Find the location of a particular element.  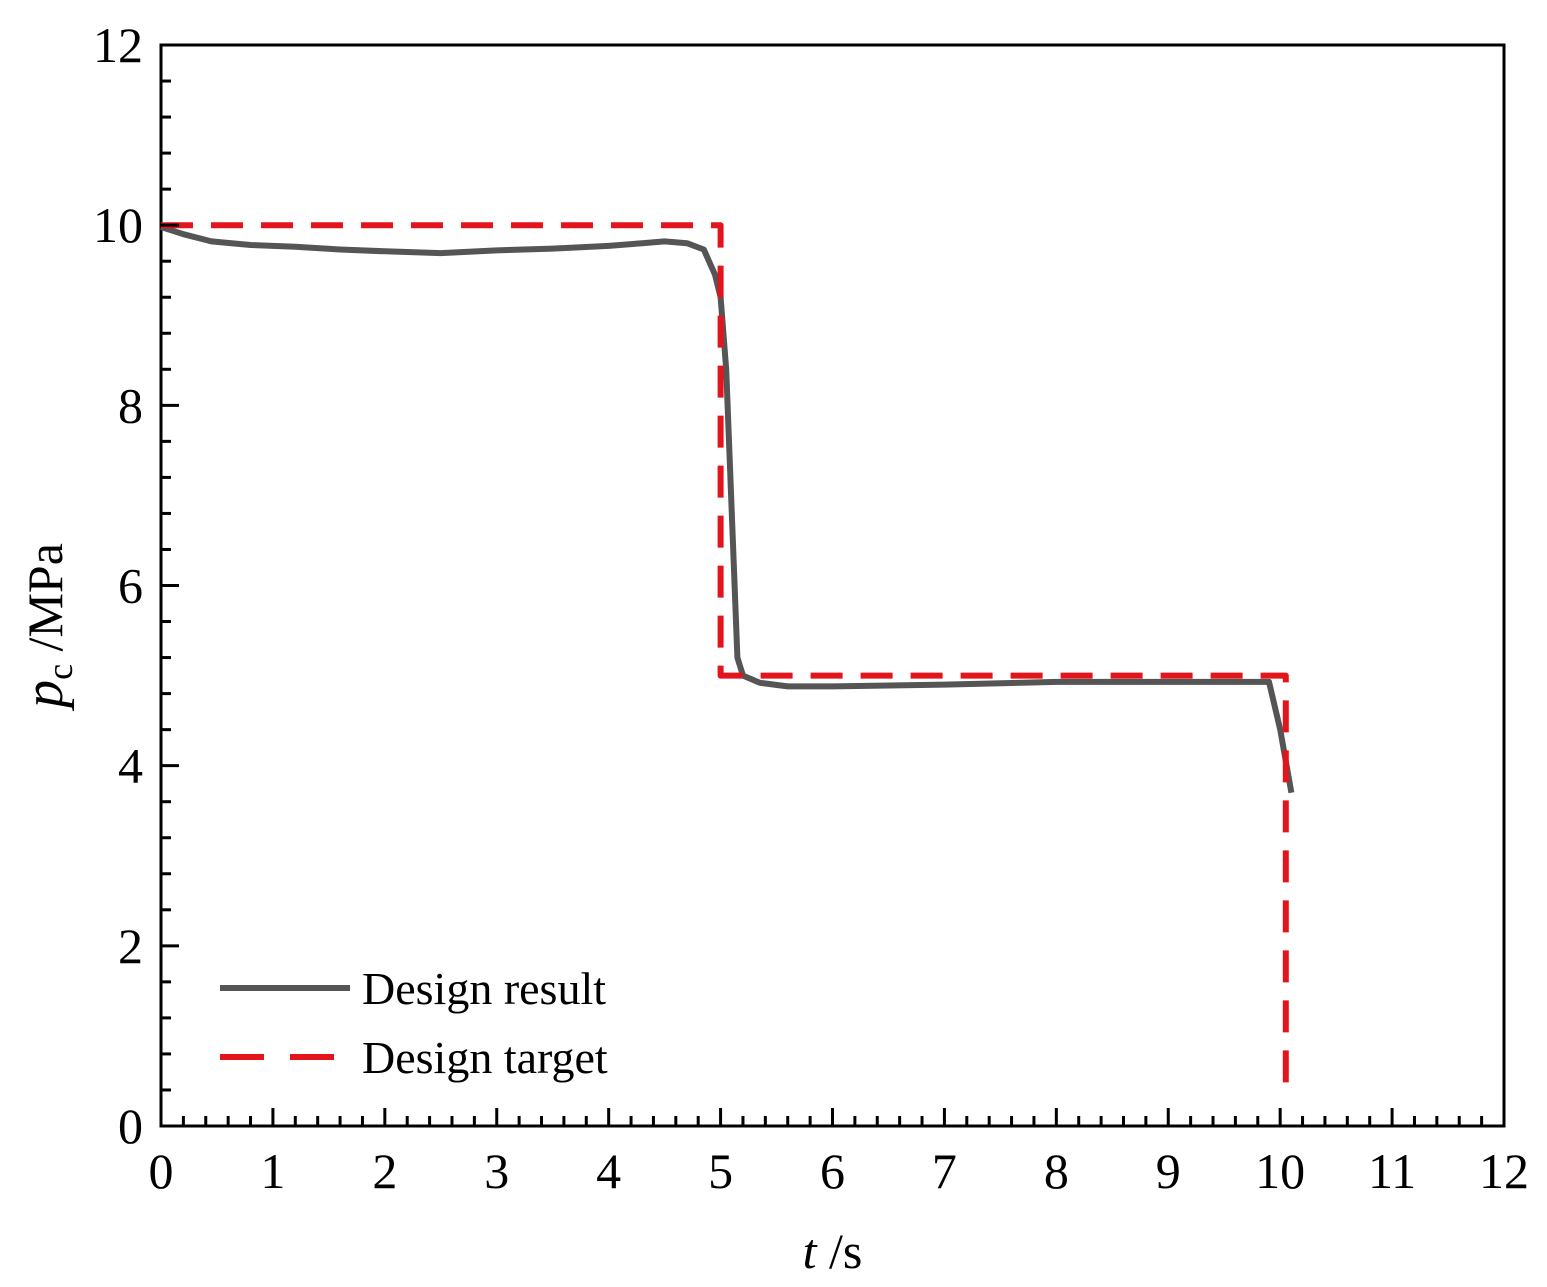

x-tick-label: 6 is located at coordinates (832, 1171).